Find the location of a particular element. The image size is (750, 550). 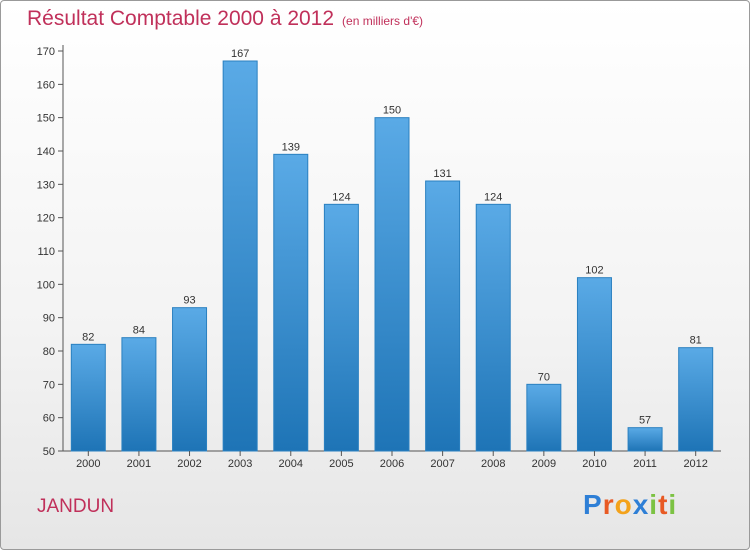

bar-2006 is located at coordinates (392, 284).